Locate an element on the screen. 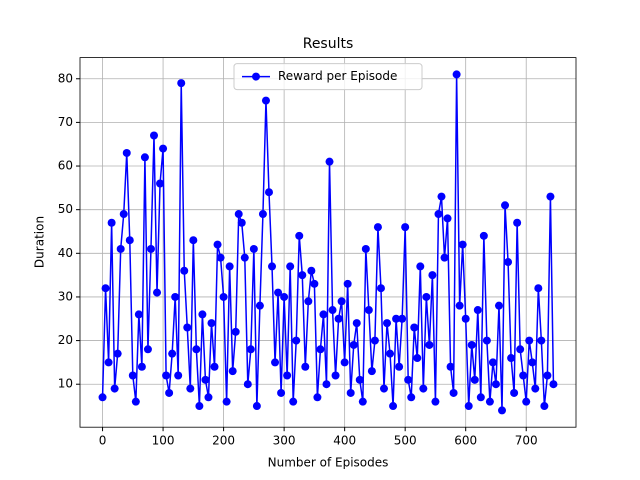 This screenshot has height=480, width=640. y-tick-label: 10 is located at coordinates (65, 384).